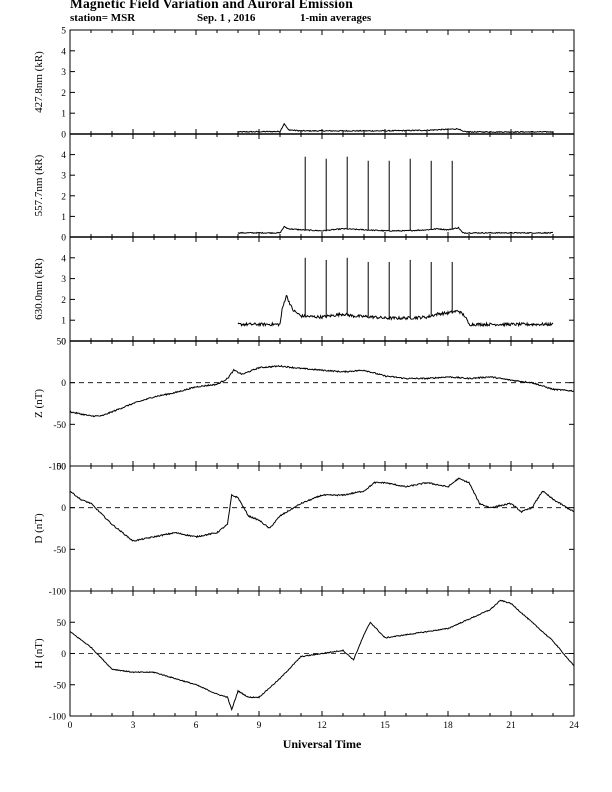  Describe the element at coordinates (336, 18) in the screenshot. I see `averaging-label: 1-min averages` at that location.